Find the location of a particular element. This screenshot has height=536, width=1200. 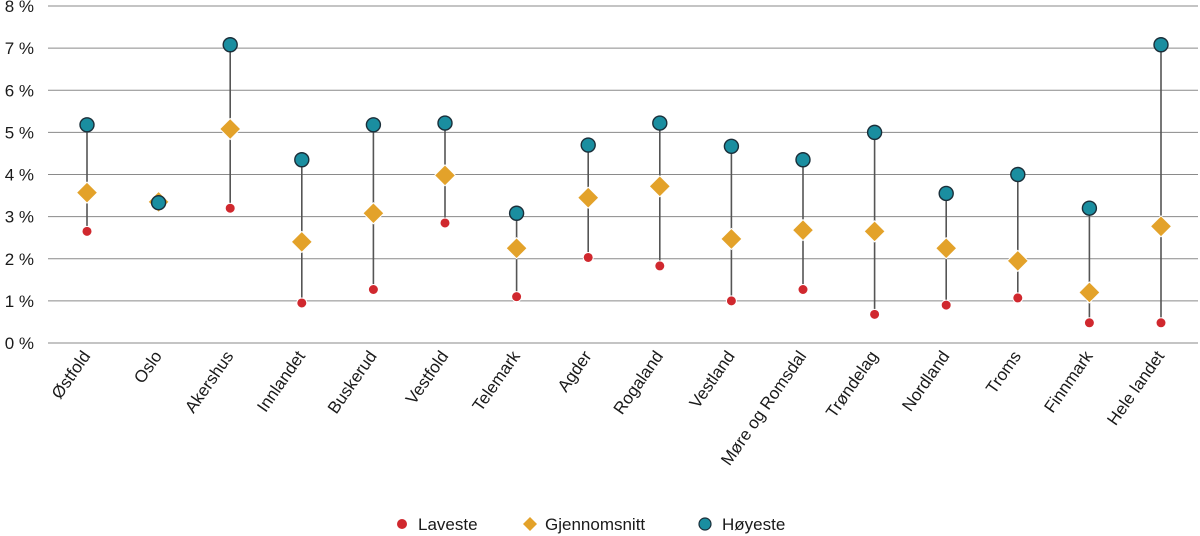

legend-label: Høyeste is located at coordinates (753, 524).